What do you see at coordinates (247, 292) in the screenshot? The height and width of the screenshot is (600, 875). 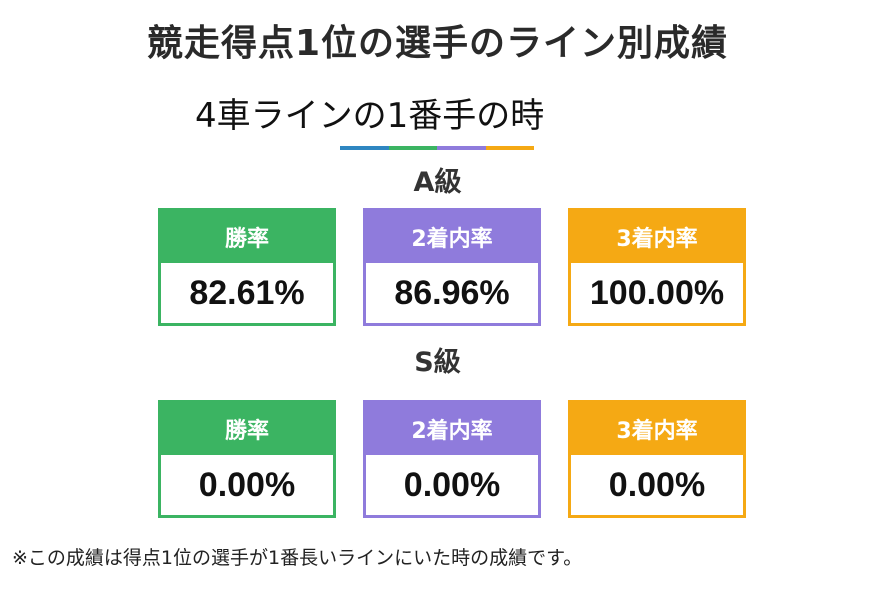 I see `stat-card-value: 82.61%` at bounding box center [247, 292].